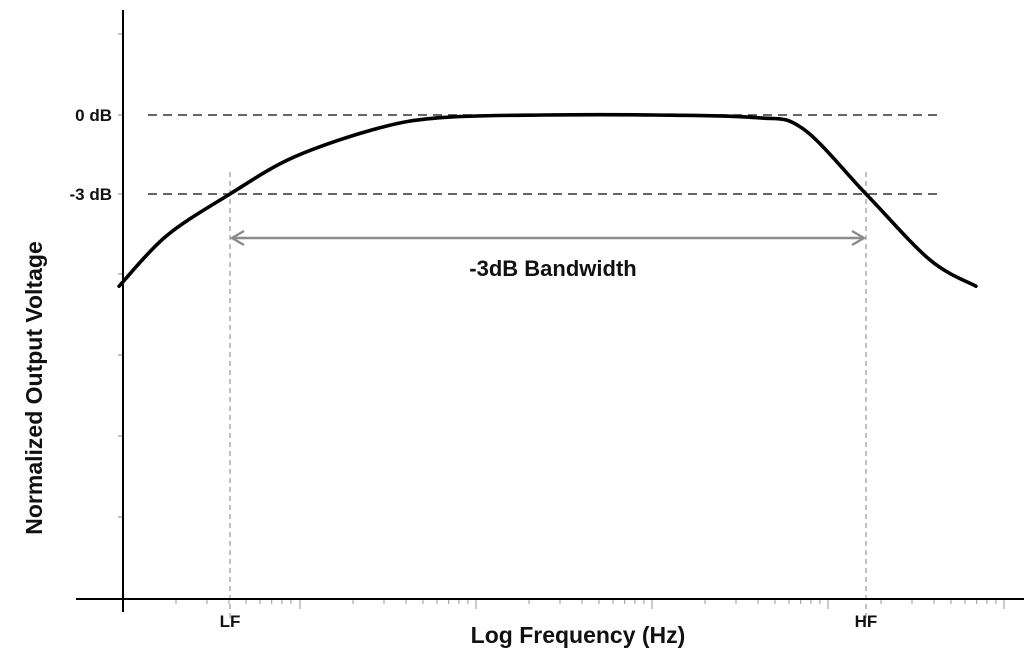 The image size is (1024, 657). Describe the element at coordinates (545, 154) in the screenshot. I see `reference-level-lines` at that location.